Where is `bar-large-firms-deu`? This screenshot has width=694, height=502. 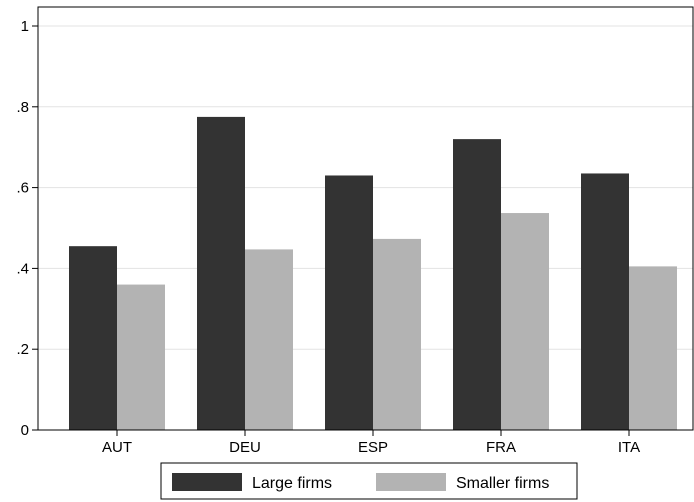
bar-large-firms-deu is located at coordinates (221, 273).